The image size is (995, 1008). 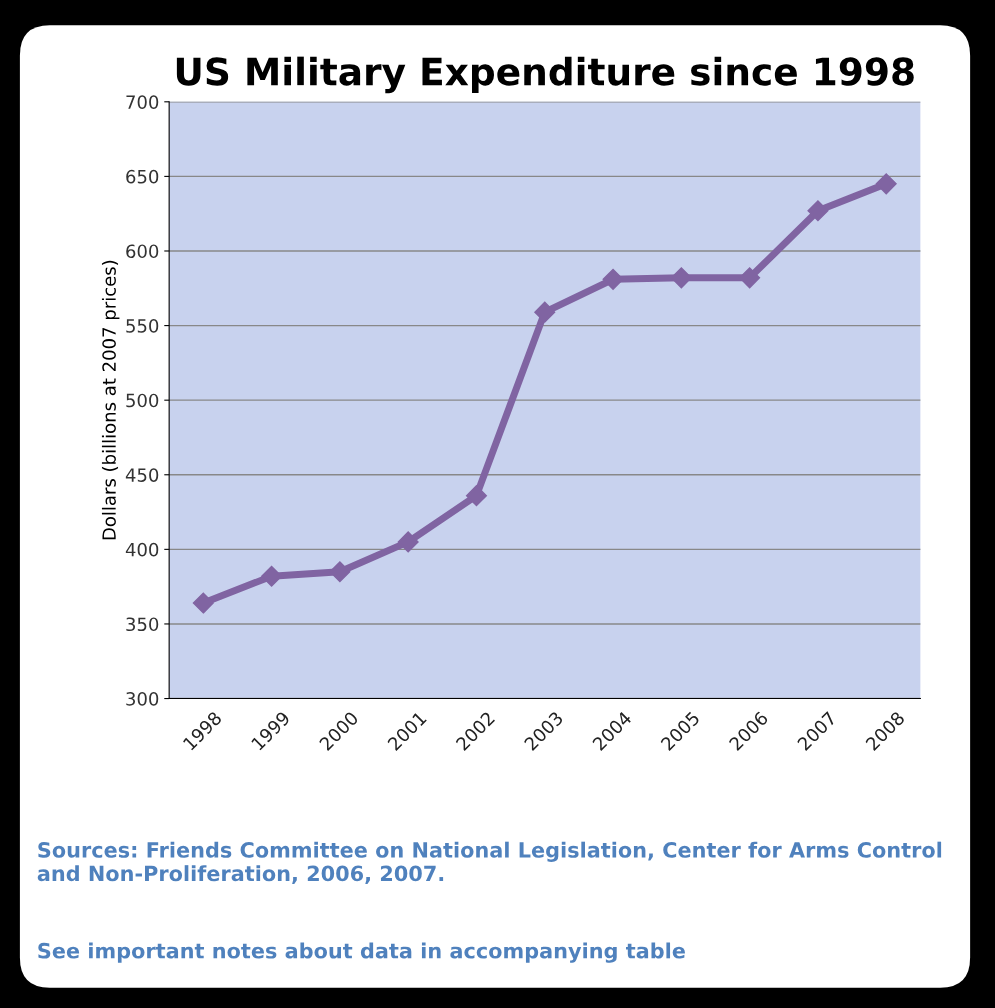 I want to click on y-tick-label: 350, so click(x=142, y=624).